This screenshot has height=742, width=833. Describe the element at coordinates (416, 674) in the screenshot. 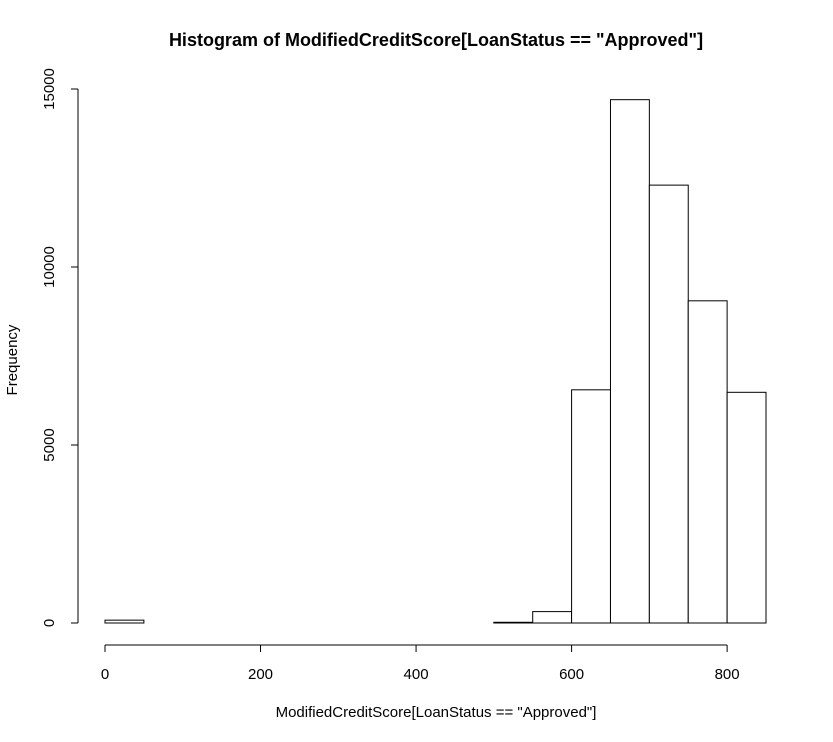

I see `x-tick-label-400: 400` at that location.